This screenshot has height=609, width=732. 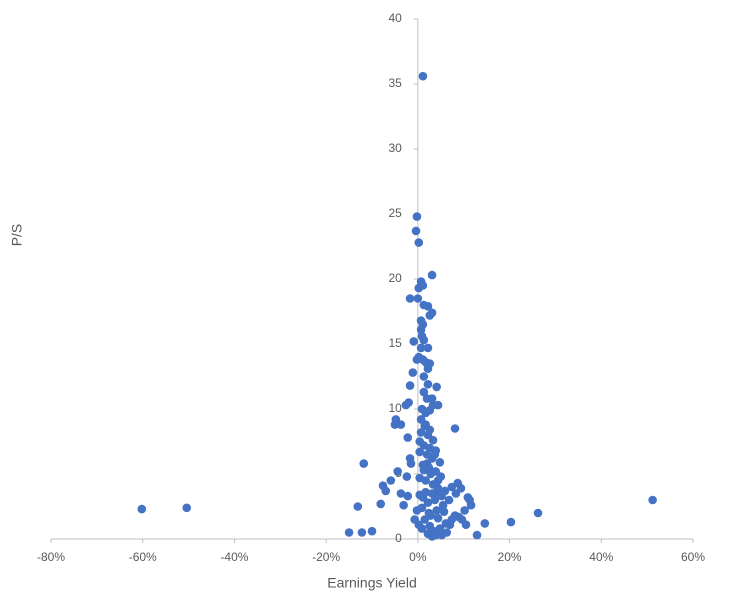 What do you see at coordinates (693, 557) in the screenshot?
I see `x-tick-label: 60%` at bounding box center [693, 557].